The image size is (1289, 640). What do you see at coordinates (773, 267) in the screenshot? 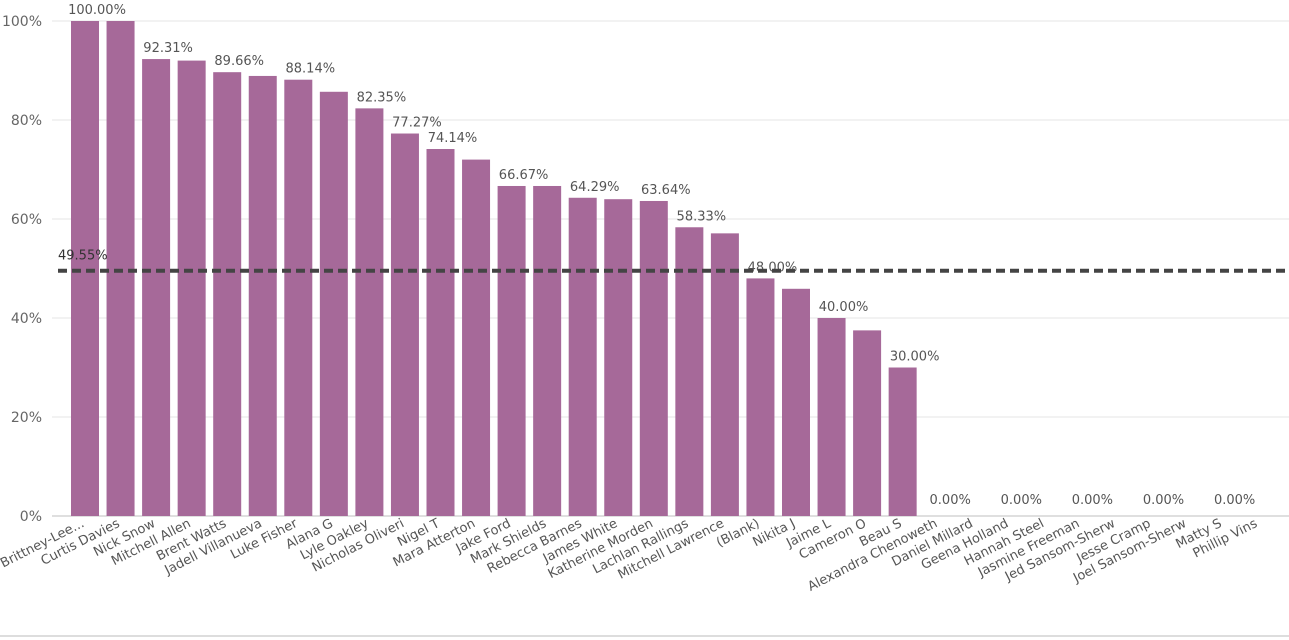
I see `data-label: 48.00%` at bounding box center [773, 267].